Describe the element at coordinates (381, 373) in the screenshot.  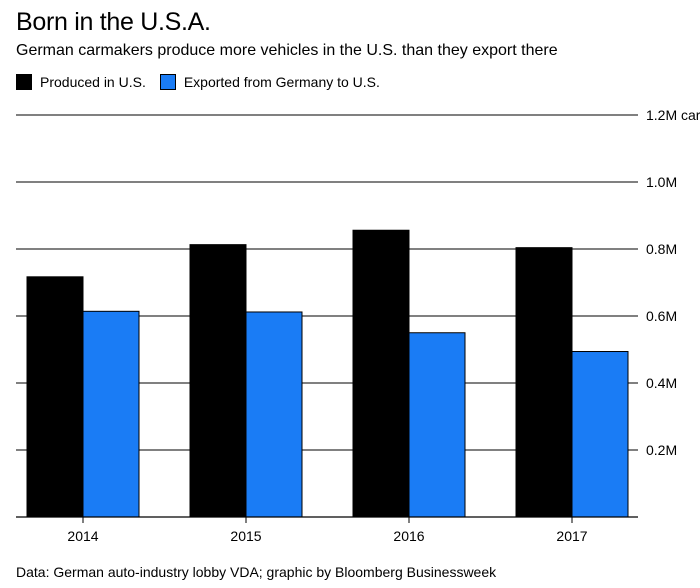
I see `bar-produced-2016` at that location.